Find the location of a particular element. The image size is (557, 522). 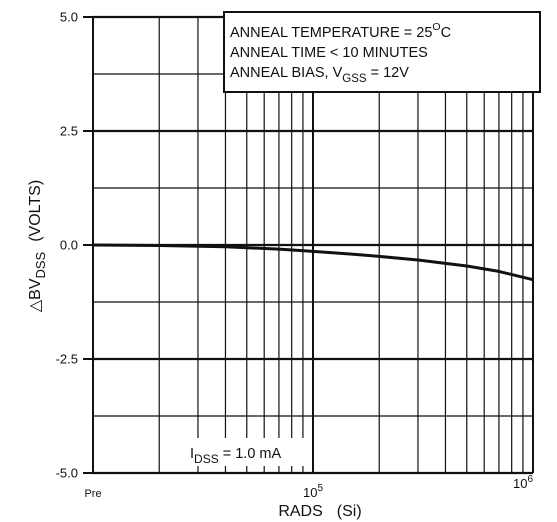

x-tick-label-1e5: 10⁵ is located at coordinates (313, 491).